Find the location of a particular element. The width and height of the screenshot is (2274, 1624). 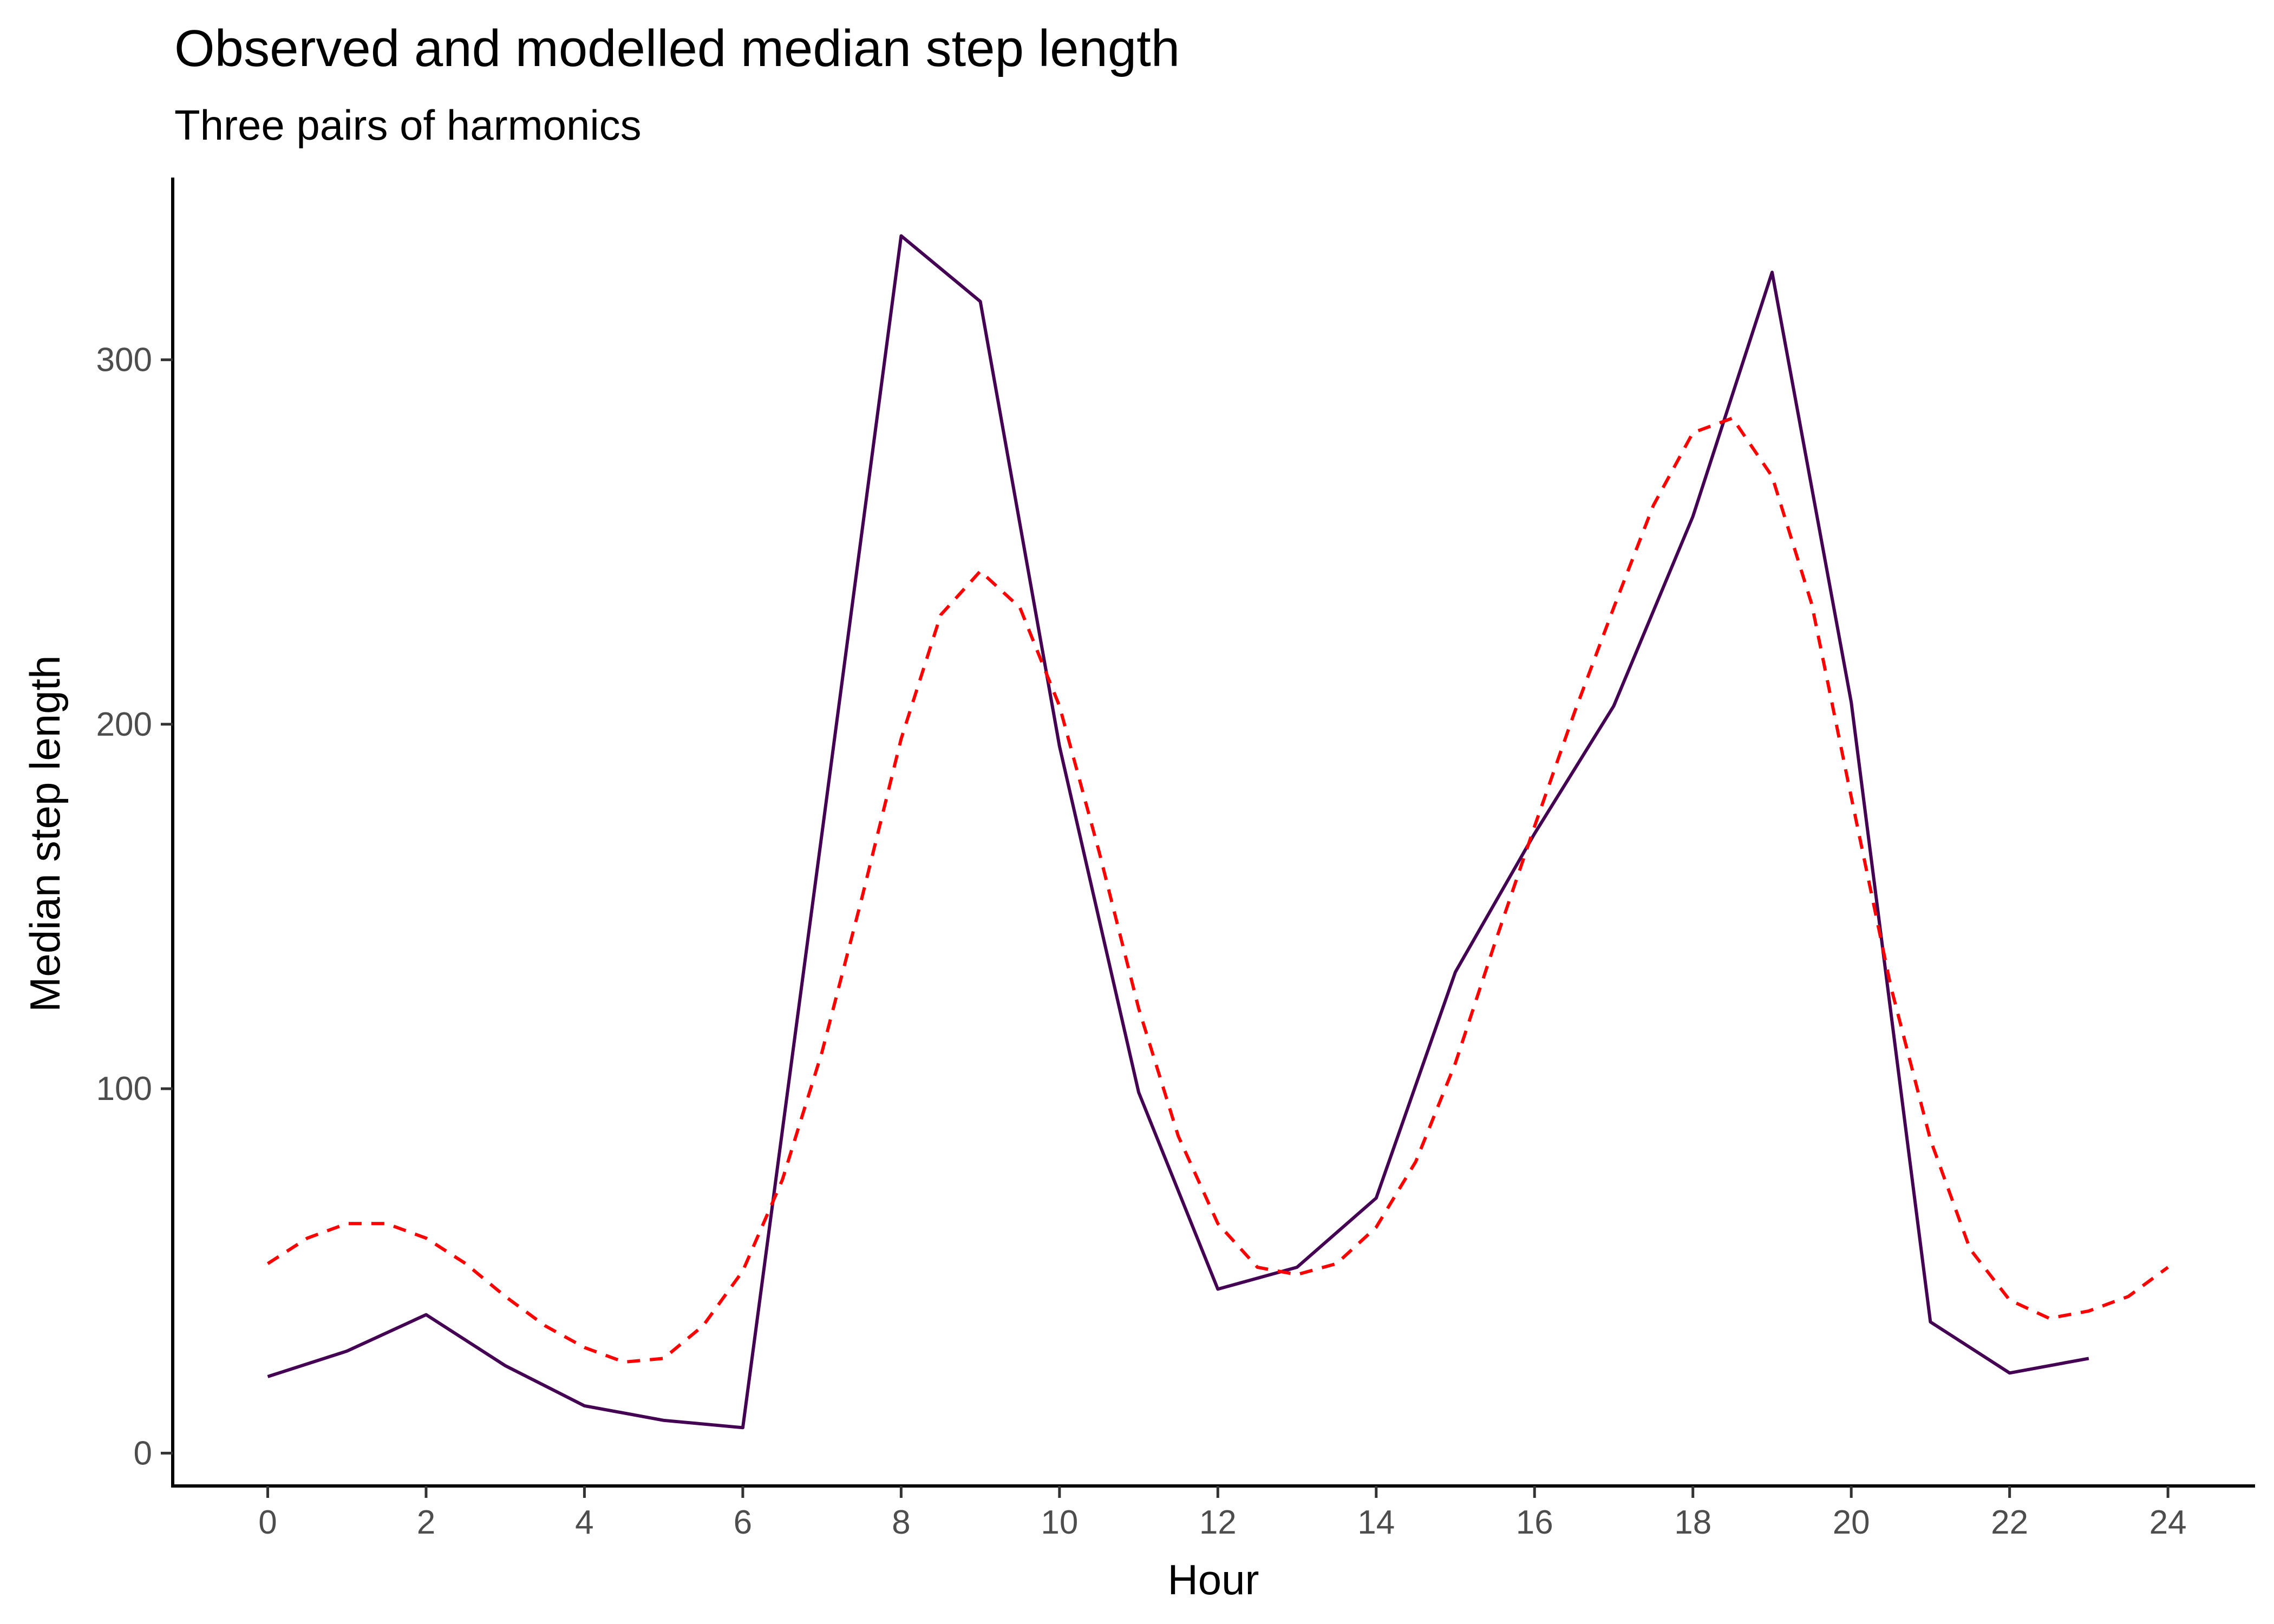

x-tick-label: 4 is located at coordinates (584, 1522).